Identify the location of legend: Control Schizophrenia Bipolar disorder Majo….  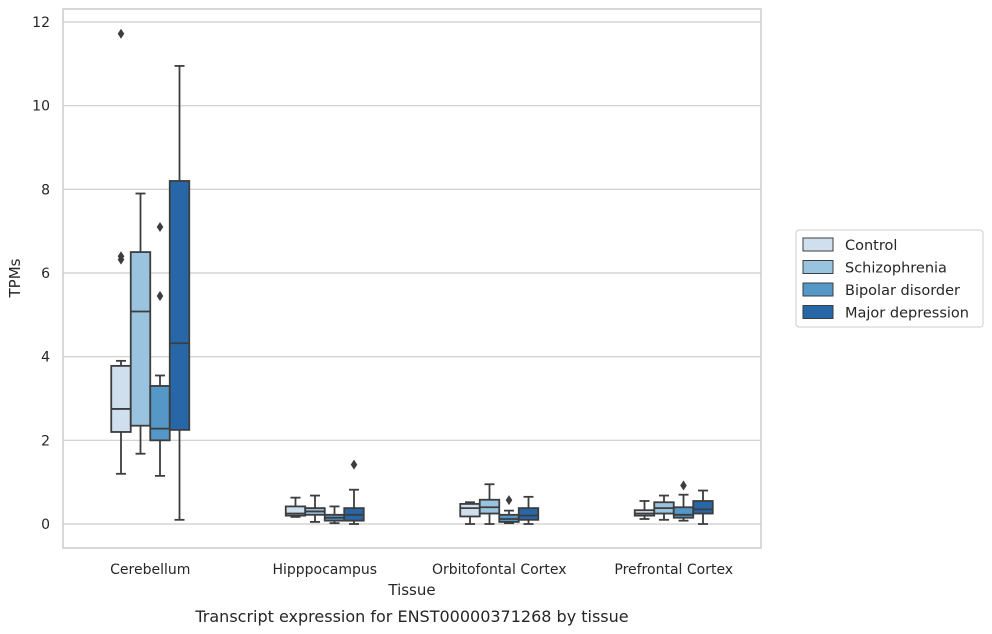
(889, 278).